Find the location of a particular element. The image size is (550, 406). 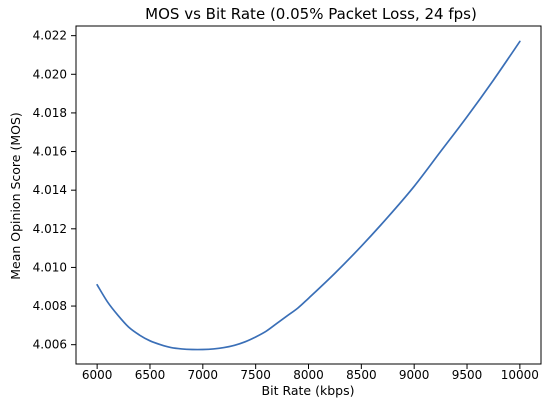

y-tick-label: 4.018 is located at coordinates (50, 113).